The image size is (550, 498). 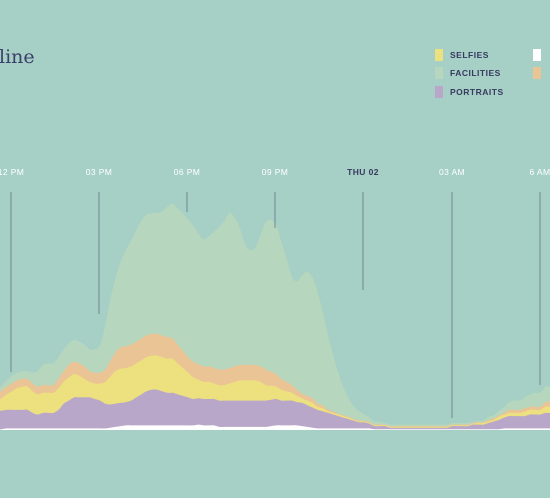 I want to click on x-tick-label: 06 PM, so click(x=187, y=172).